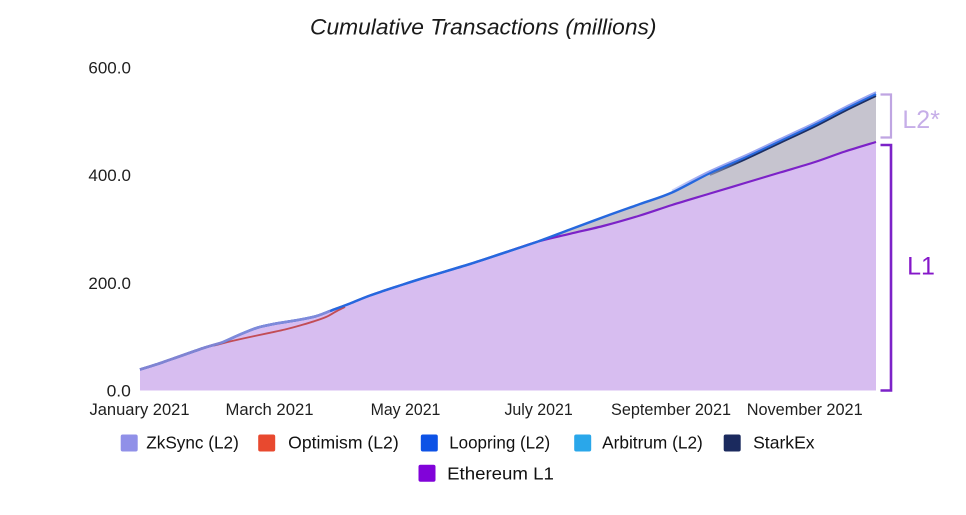 The image size is (966, 515). Describe the element at coordinates (671, 410) in the screenshot. I see `svg-text: September 2021` at that location.